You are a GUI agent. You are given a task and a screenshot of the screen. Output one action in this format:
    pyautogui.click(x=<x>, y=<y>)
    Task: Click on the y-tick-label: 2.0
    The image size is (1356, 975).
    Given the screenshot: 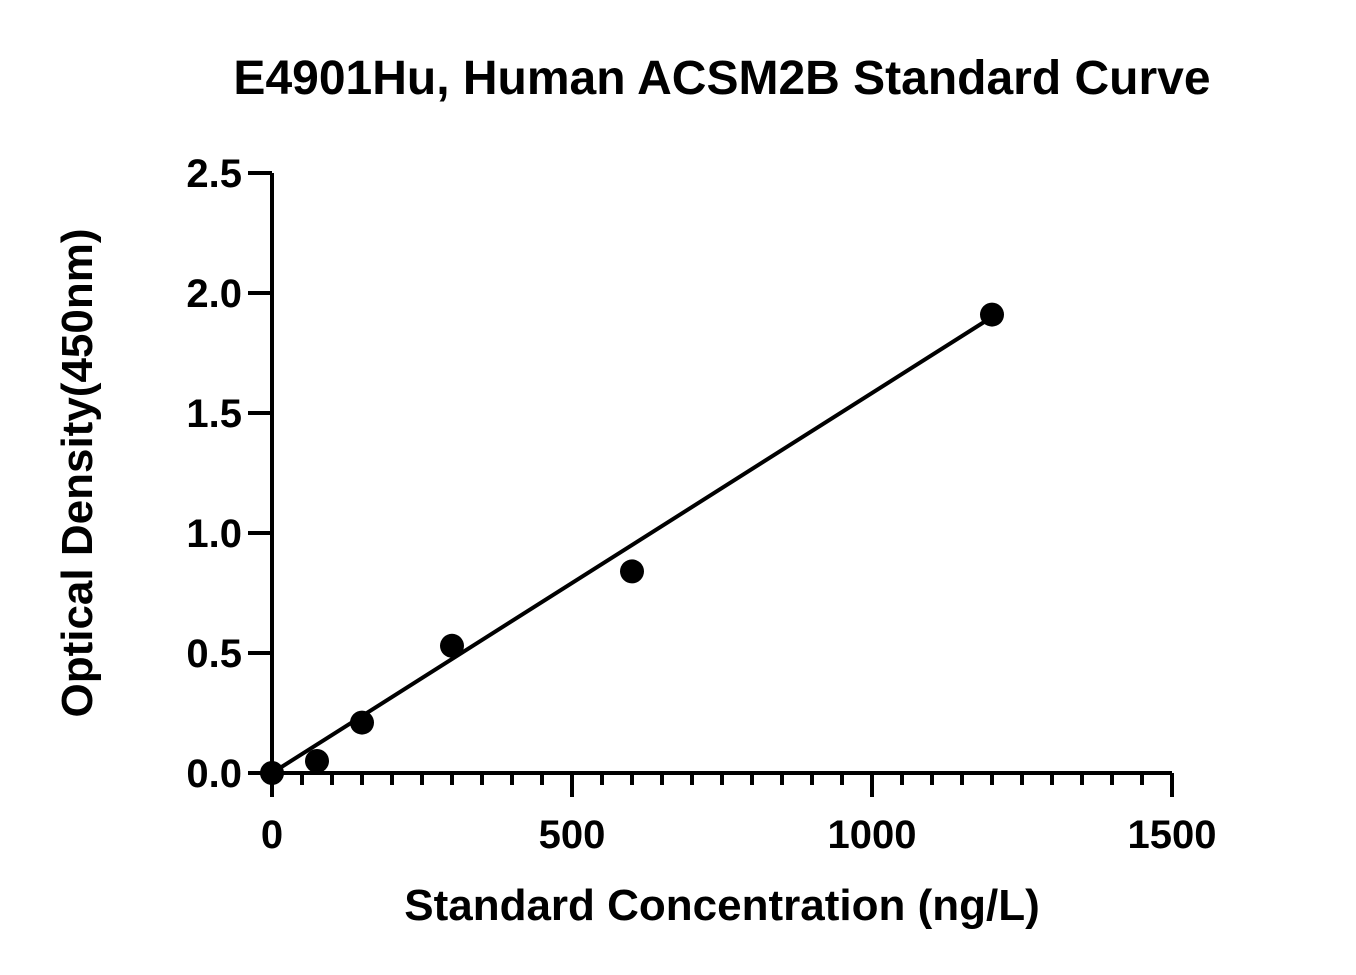 What is the action you would take?
    pyautogui.click(x=214, y=294)
    